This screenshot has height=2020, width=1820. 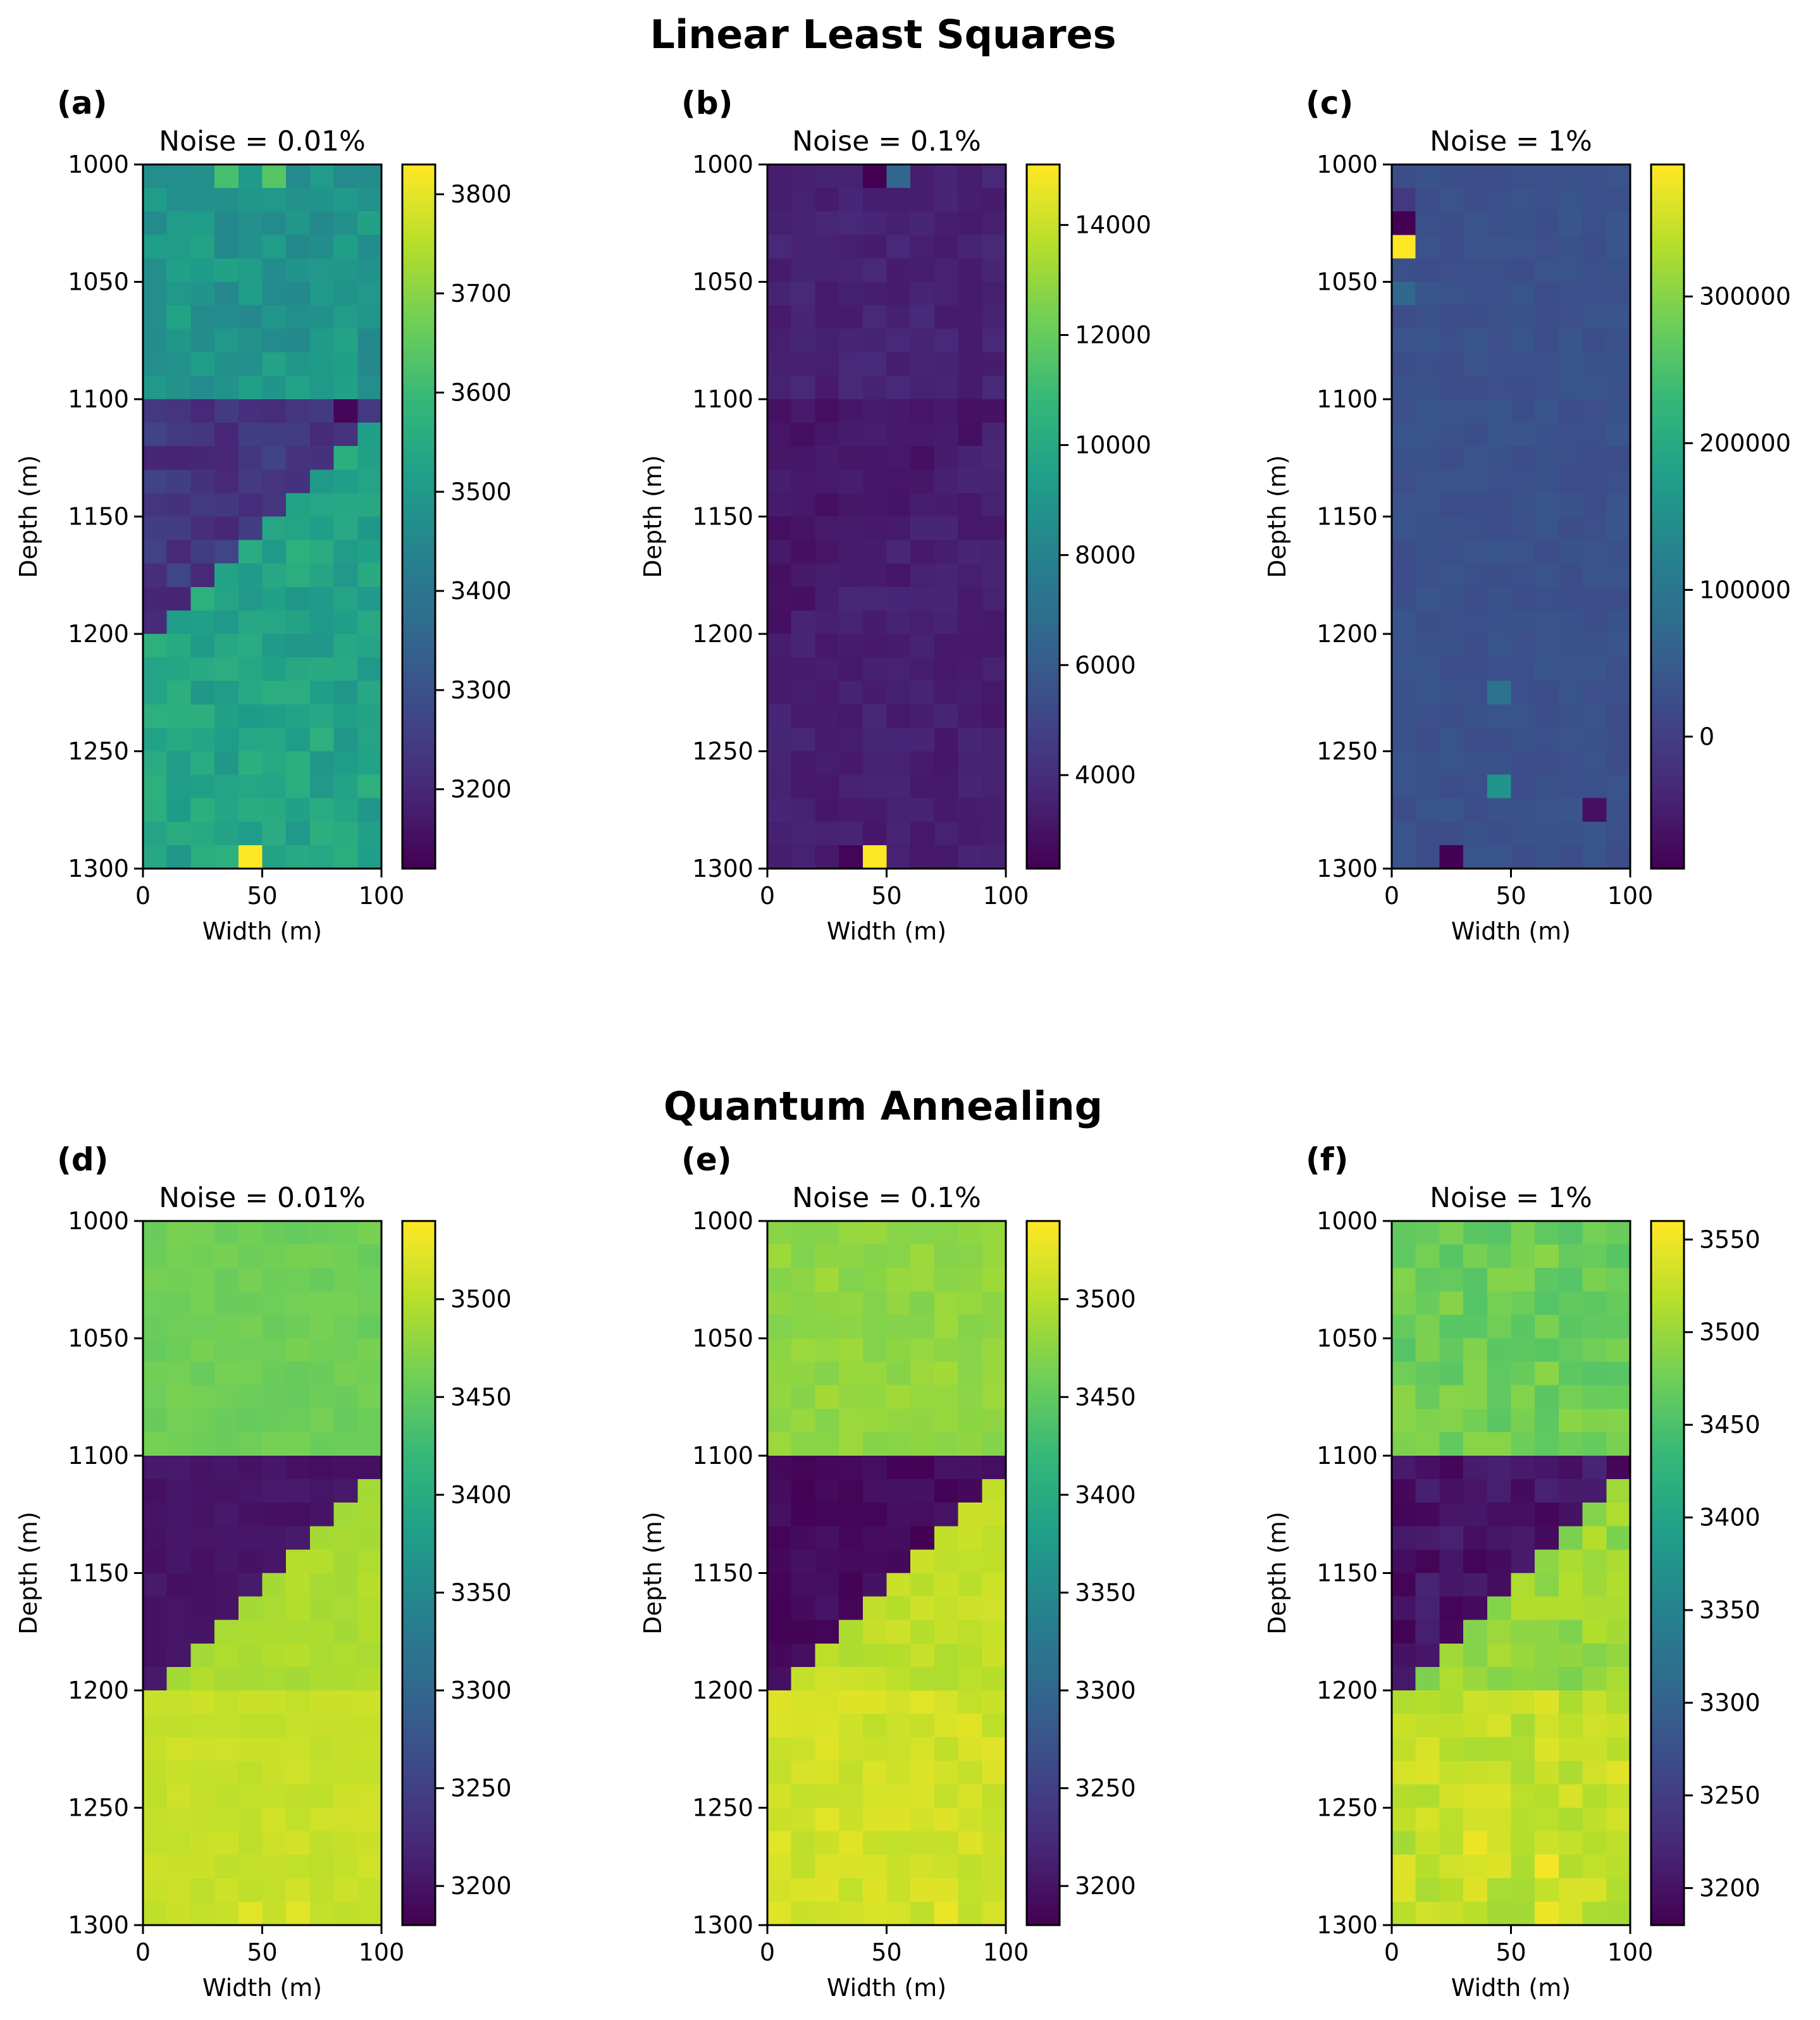 I want to click on panel-label: (f), so click(x=1327, y=1160).